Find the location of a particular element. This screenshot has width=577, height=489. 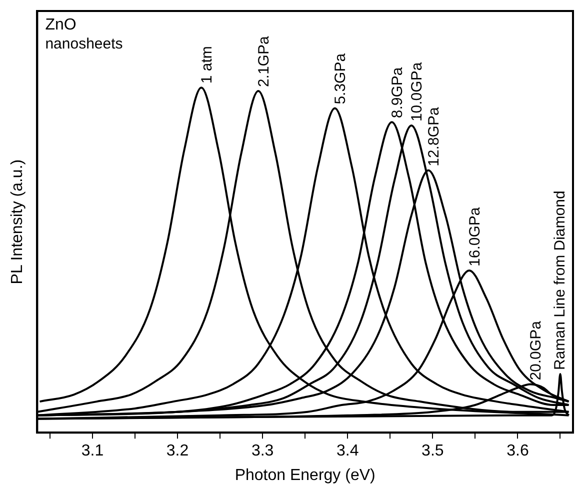

x-axis-title: Photon Energy (eV) is located at coordinates (305, 475).